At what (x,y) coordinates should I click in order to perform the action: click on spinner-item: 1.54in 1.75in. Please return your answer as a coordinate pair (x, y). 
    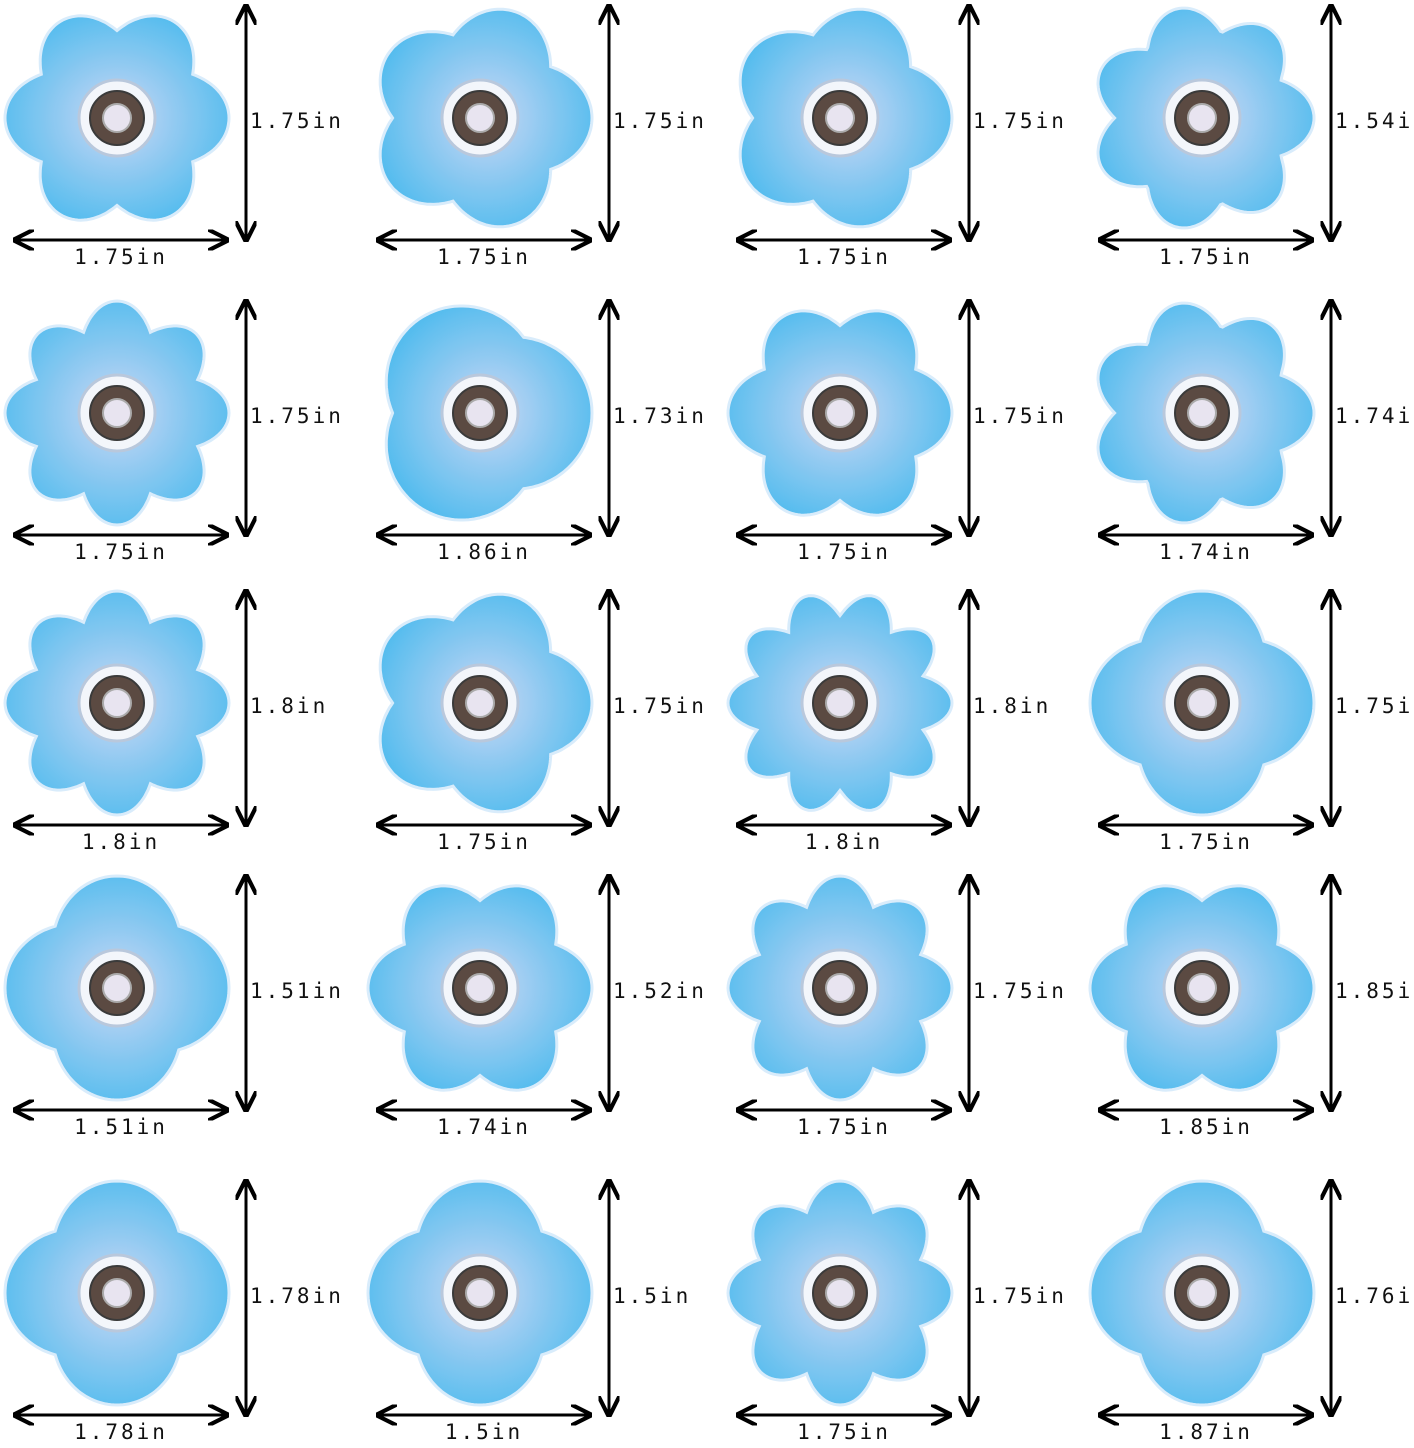
    Looking at the image, I should click on (1255, 137).